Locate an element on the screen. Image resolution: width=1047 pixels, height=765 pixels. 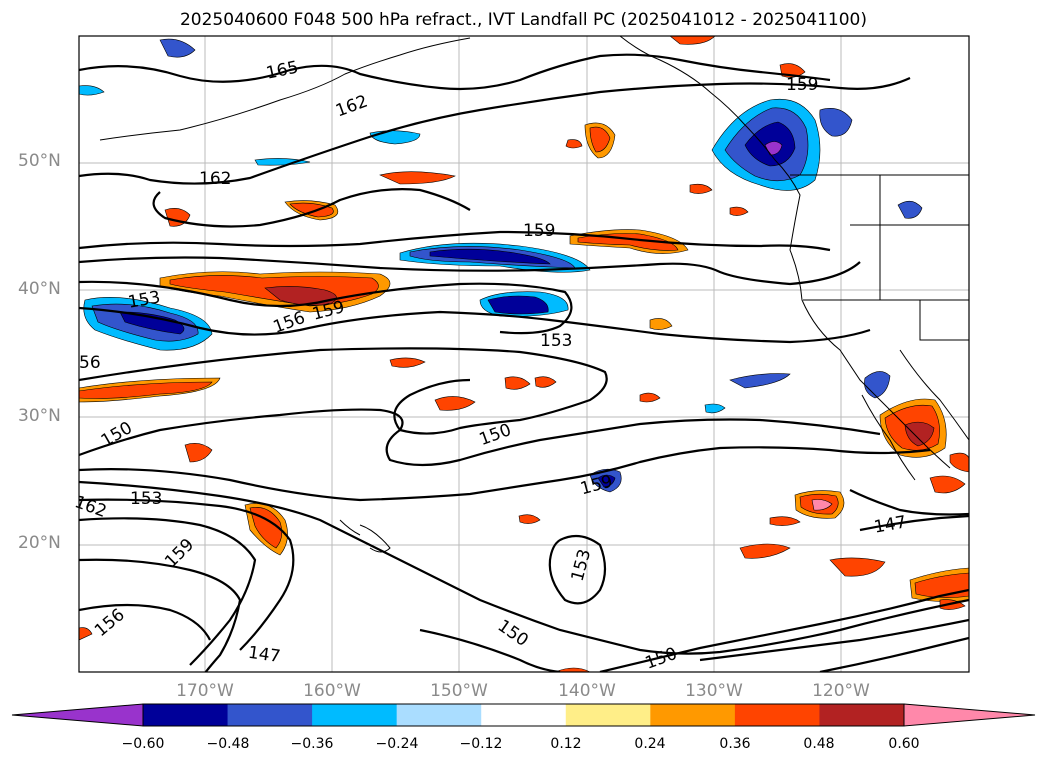
lat-label-30n: 30°N is located at coordinates (39, 416).